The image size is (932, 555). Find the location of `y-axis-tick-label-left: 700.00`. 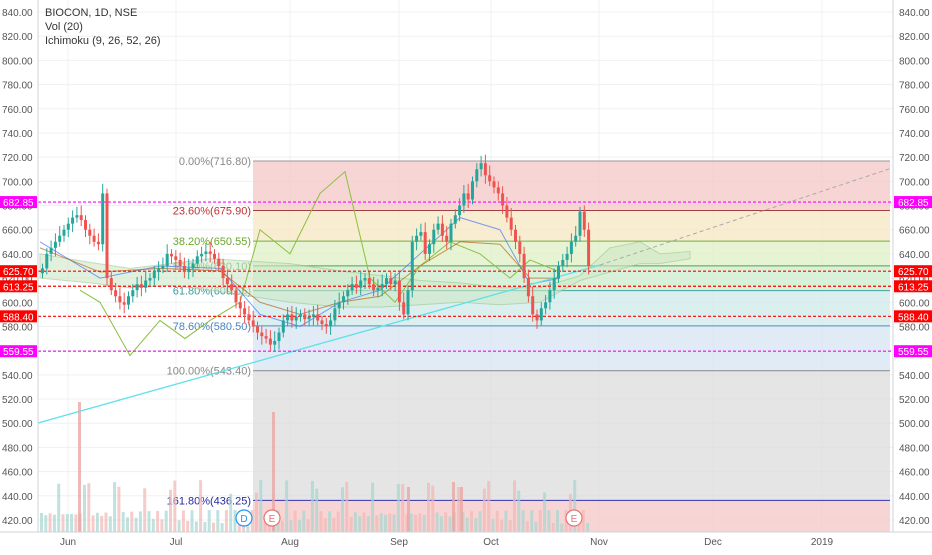

y-axis-tick-label-left: 700.00 is located at coordinates (17, 182).